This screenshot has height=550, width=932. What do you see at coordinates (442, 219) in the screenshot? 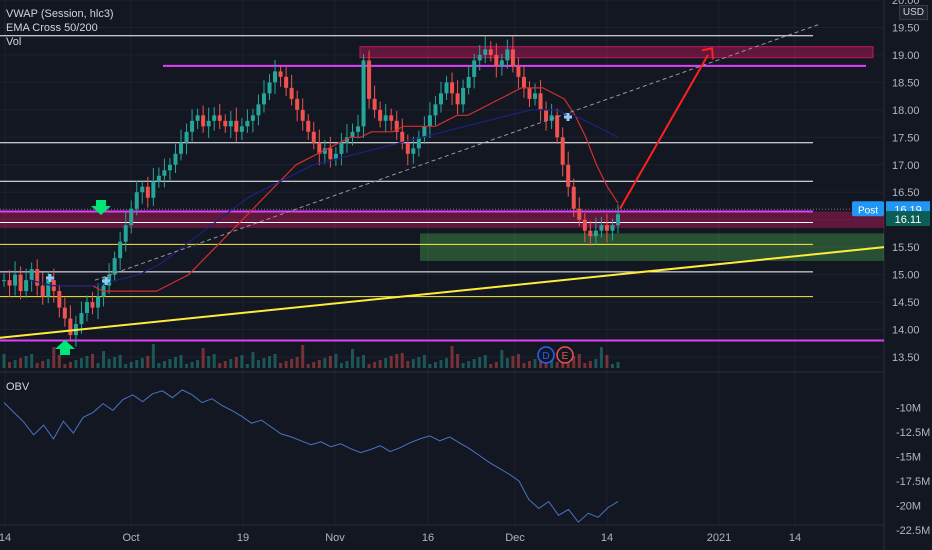
I see `support-zone-red` at bounding box center [442, 219].